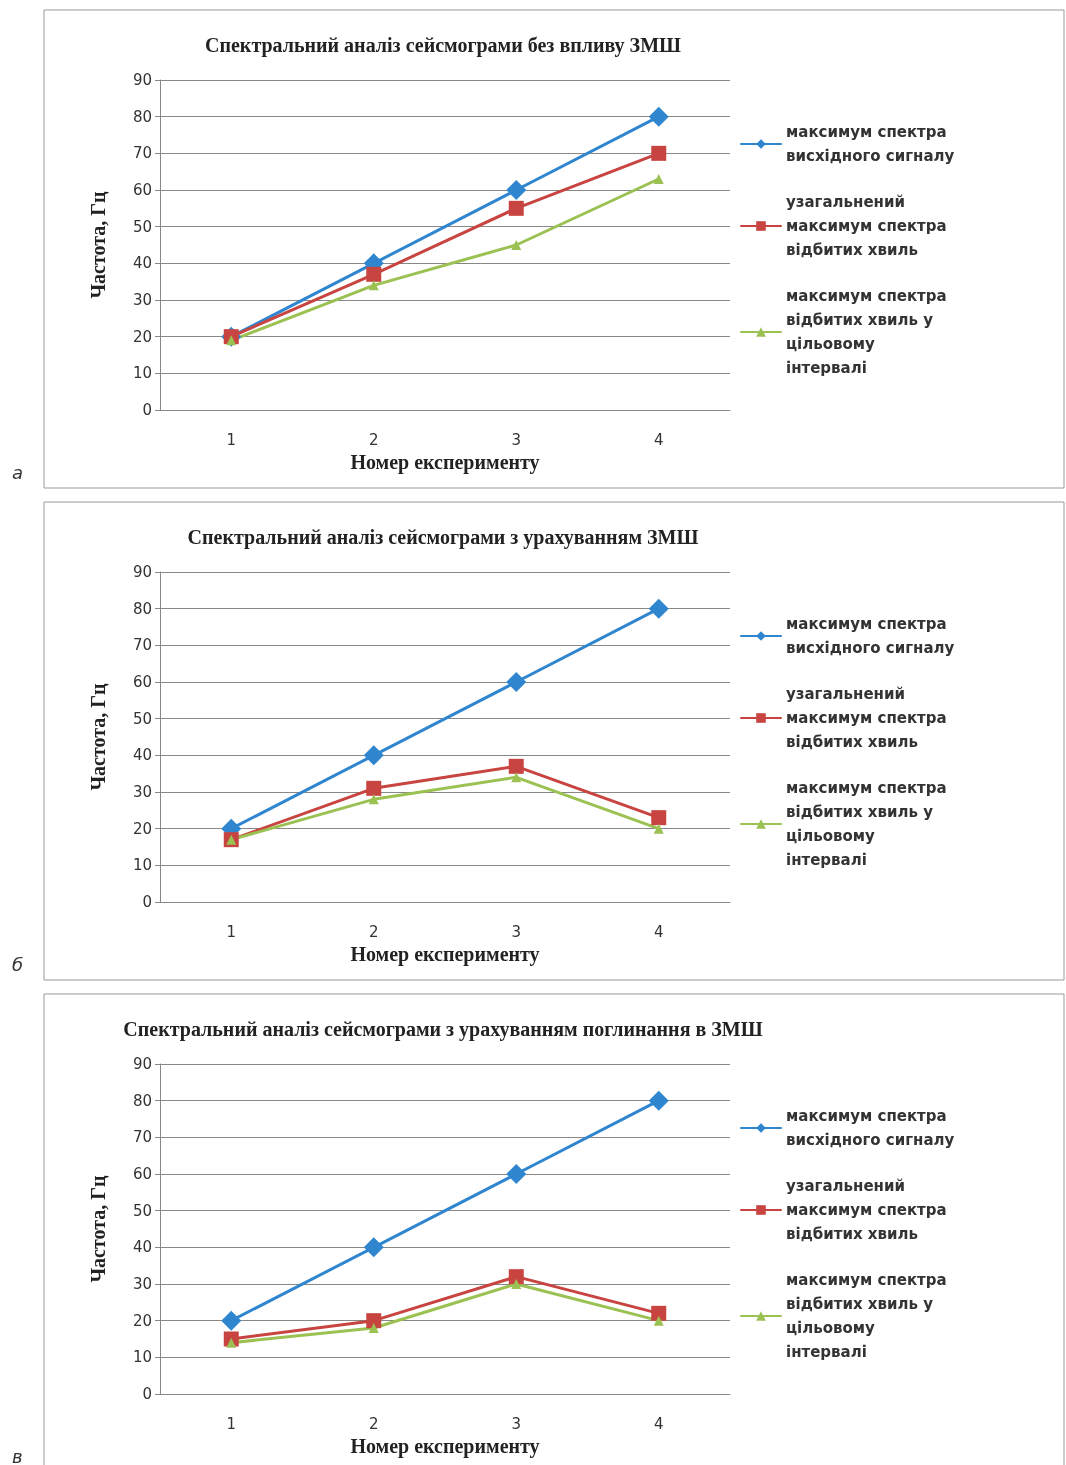  What do you see at coordinates (17, 1455) in the screenshot?
I see `text: в` at bounding box center [17, 1455].